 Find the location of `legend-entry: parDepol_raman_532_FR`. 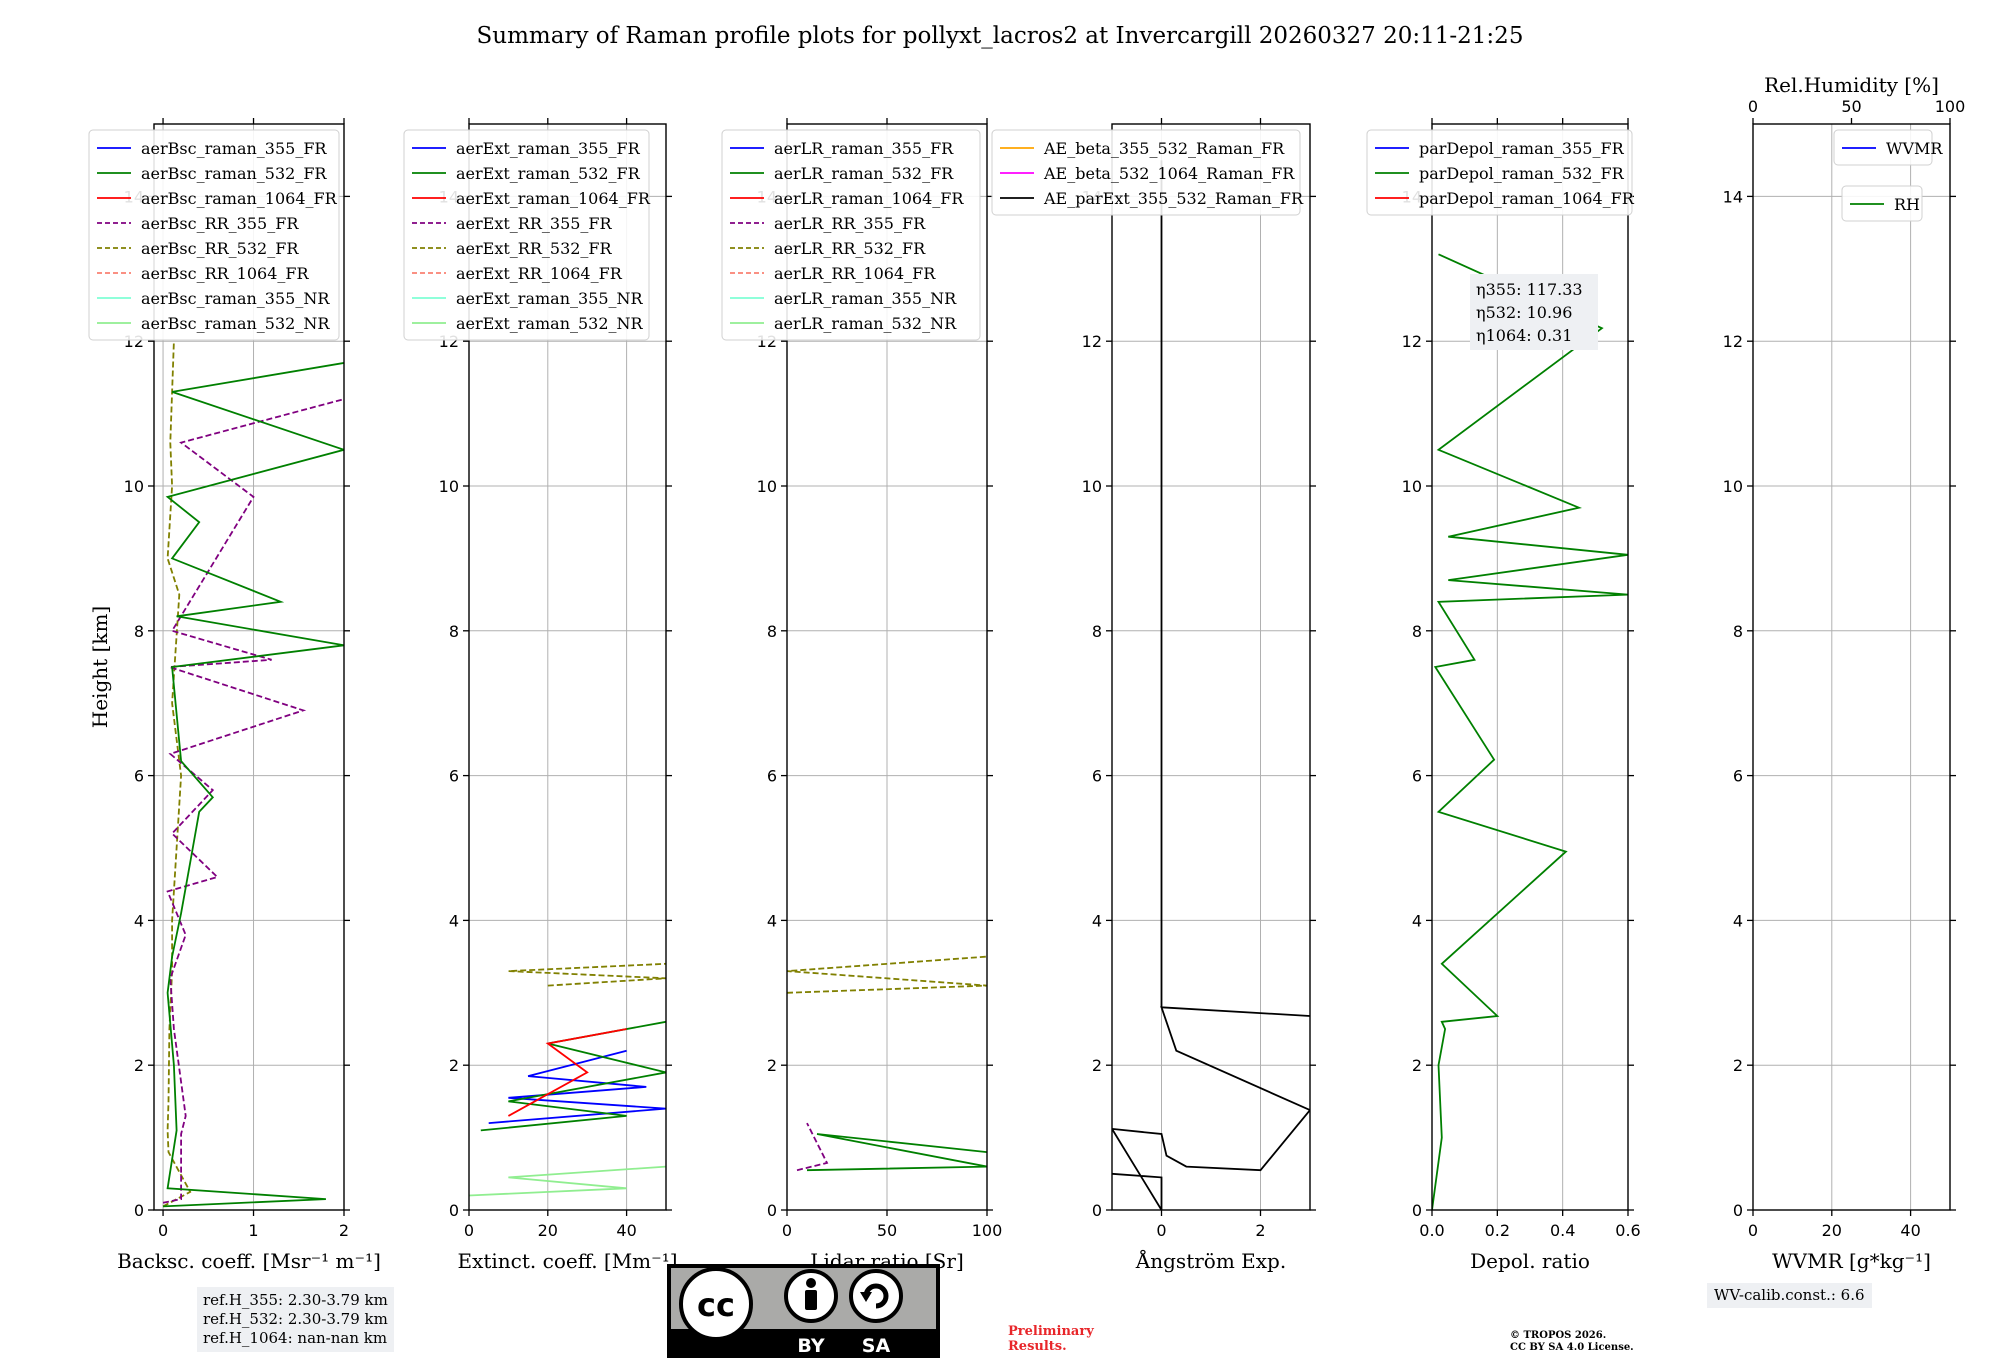

legend-entry: parDepol_raman_532_FR is located at coordinates (1522, 173).